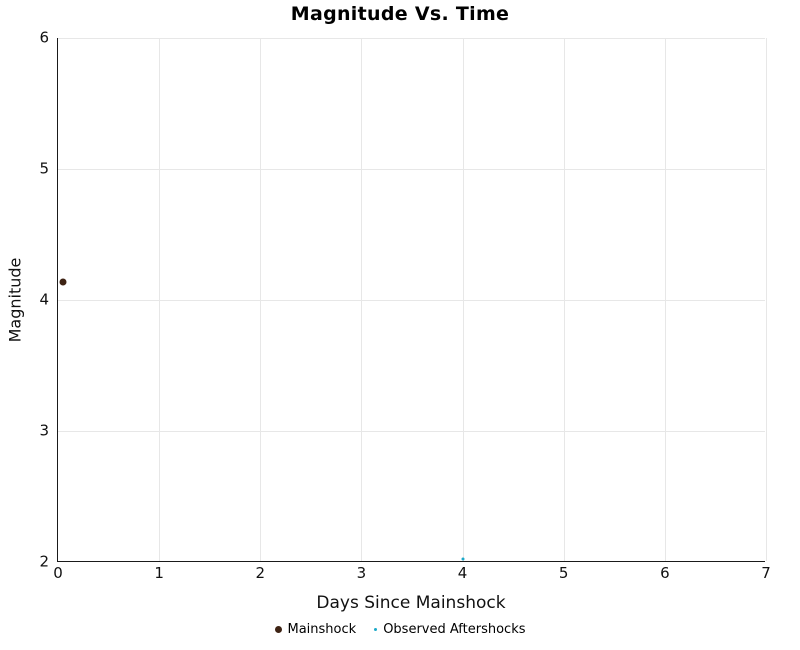 The width and height of the screenshot is (800, 650). What do you see at coordinates (159, 573) in the screenshot?
I see `x-tick-label-1: 1` at bounding box center [159, 573].